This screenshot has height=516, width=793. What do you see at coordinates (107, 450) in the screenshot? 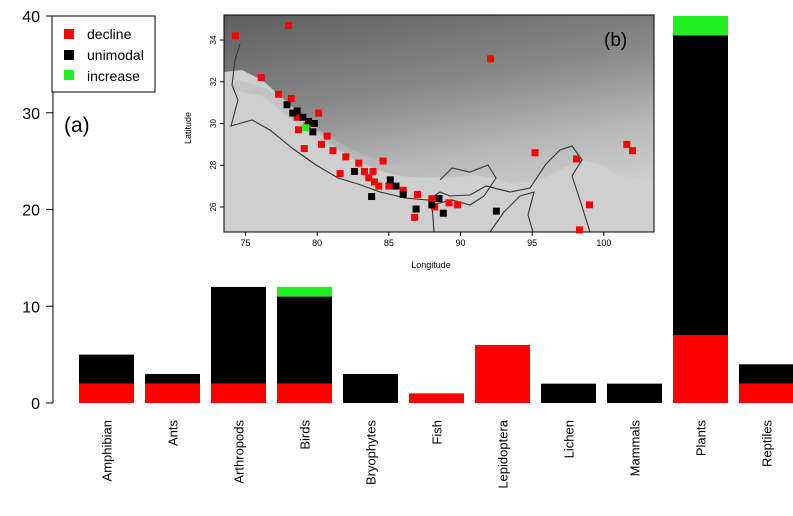
I see `x-tick-label: Amphibian` at bounding box center [107, 450].